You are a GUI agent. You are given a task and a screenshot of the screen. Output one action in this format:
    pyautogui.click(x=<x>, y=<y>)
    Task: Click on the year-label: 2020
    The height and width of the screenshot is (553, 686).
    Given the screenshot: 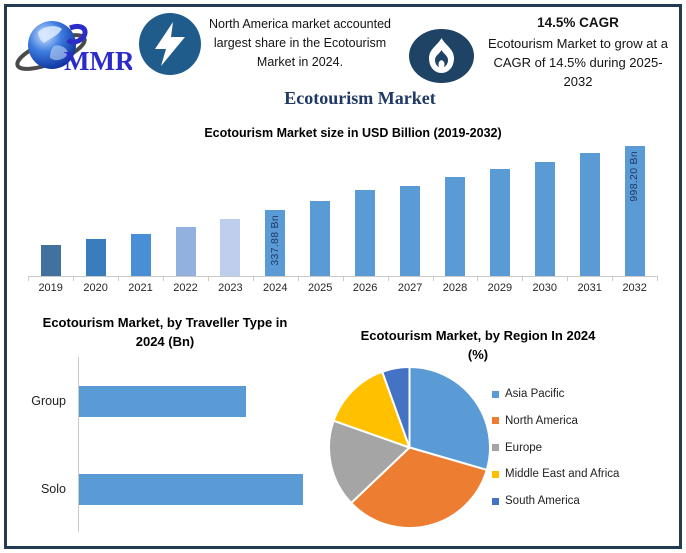 What is the action you would take?
    pyautogui.click(x=95, y=288)
    